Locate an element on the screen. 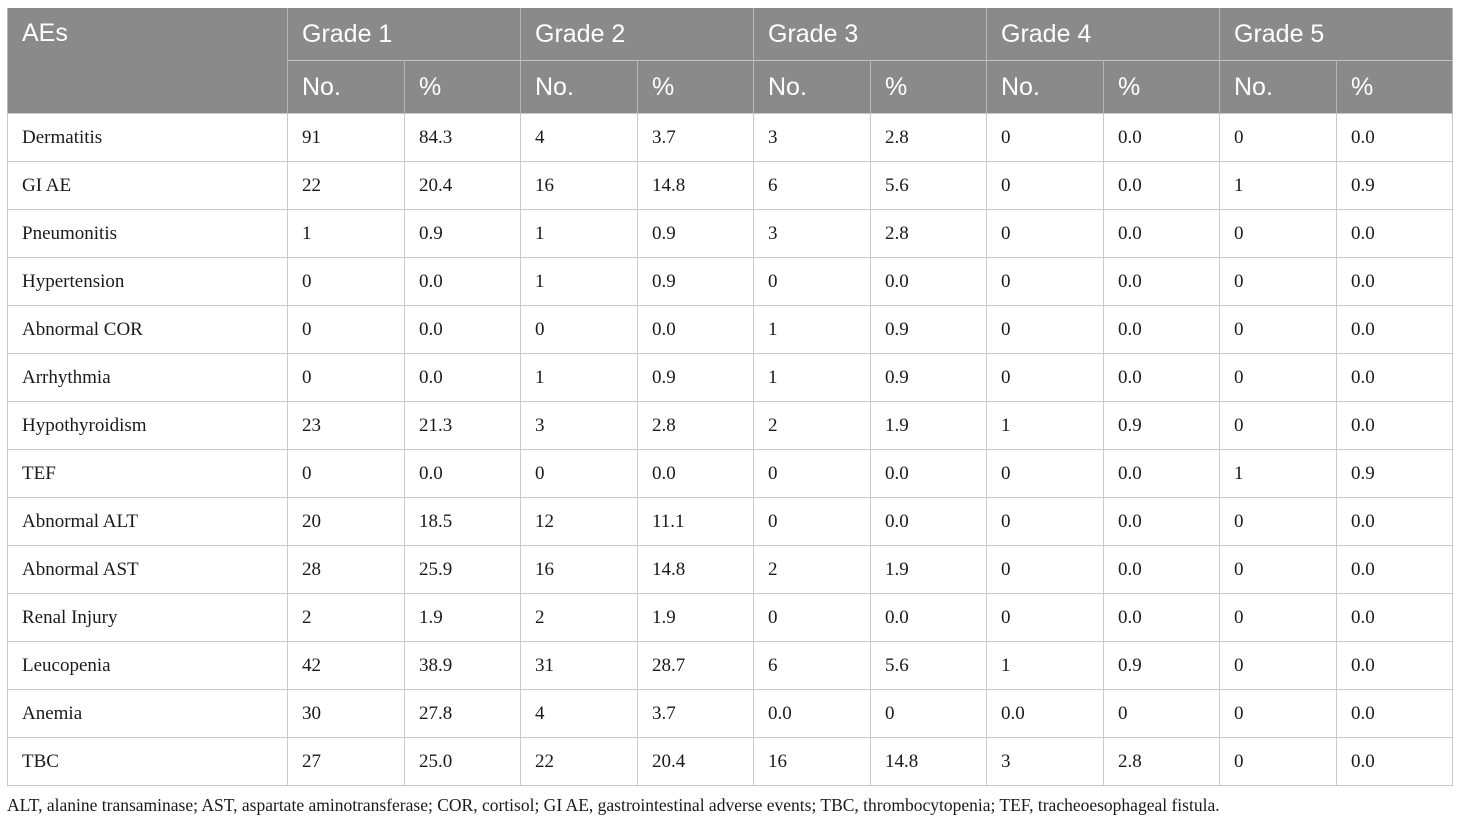 This screenshot has height=825, width=1460. table-row: Hypothyroidism 23 21.3 3 2.8 2 1.9 1 0.9 0 0.0 is located at coordinates (730, 425).